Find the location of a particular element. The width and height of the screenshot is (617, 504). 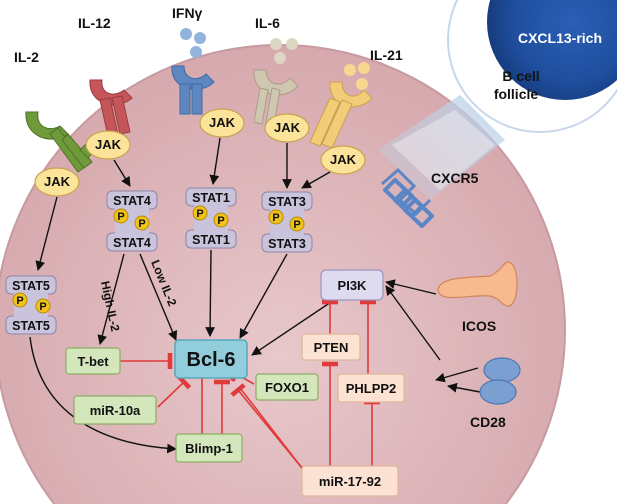

cxcr5-label: CXCR5 is located at coordinates (455, 178).